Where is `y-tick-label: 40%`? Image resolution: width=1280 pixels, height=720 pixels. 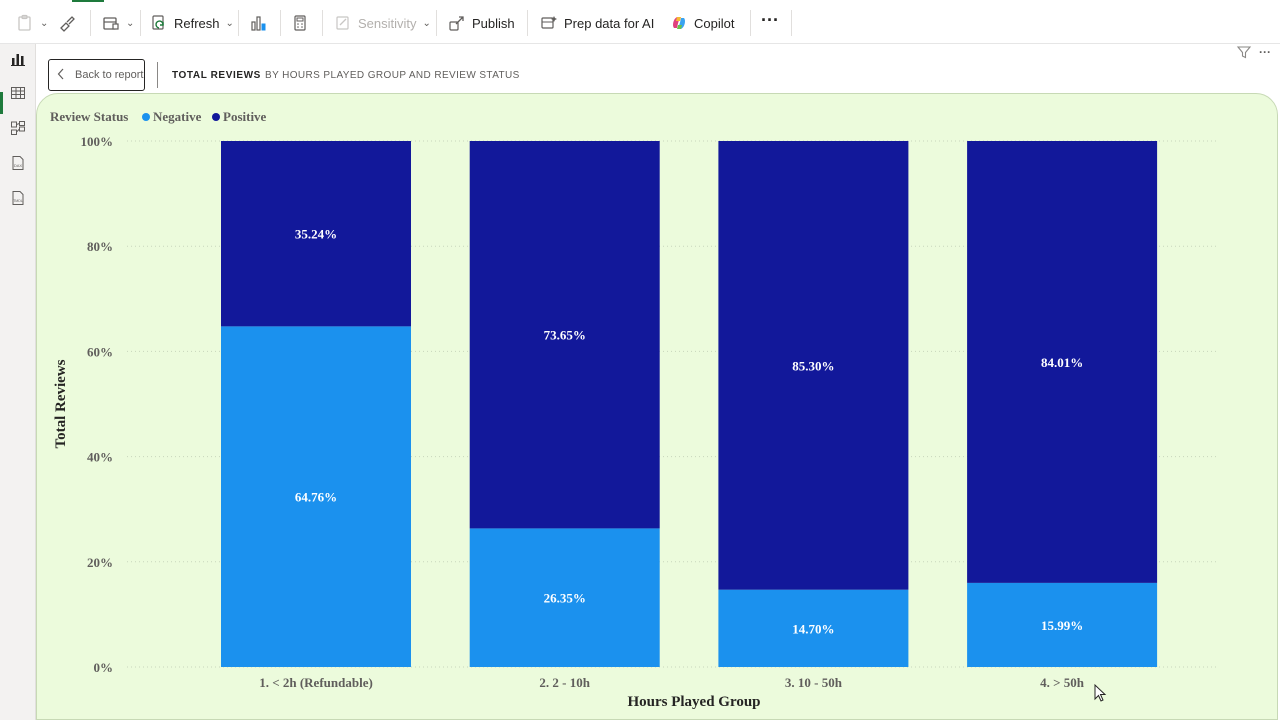 y-tick-label: 40% is located at coordinates (100, 457).